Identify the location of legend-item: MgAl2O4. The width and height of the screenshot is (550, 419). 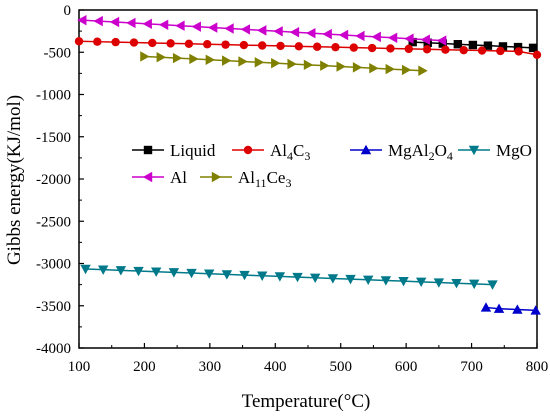
(401, 152).